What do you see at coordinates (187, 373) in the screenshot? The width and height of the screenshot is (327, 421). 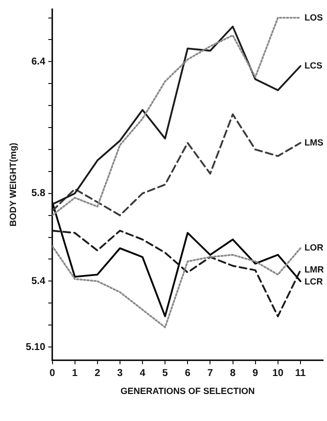 I see `x-tick-label: 6` at bounding box center [187, 373].